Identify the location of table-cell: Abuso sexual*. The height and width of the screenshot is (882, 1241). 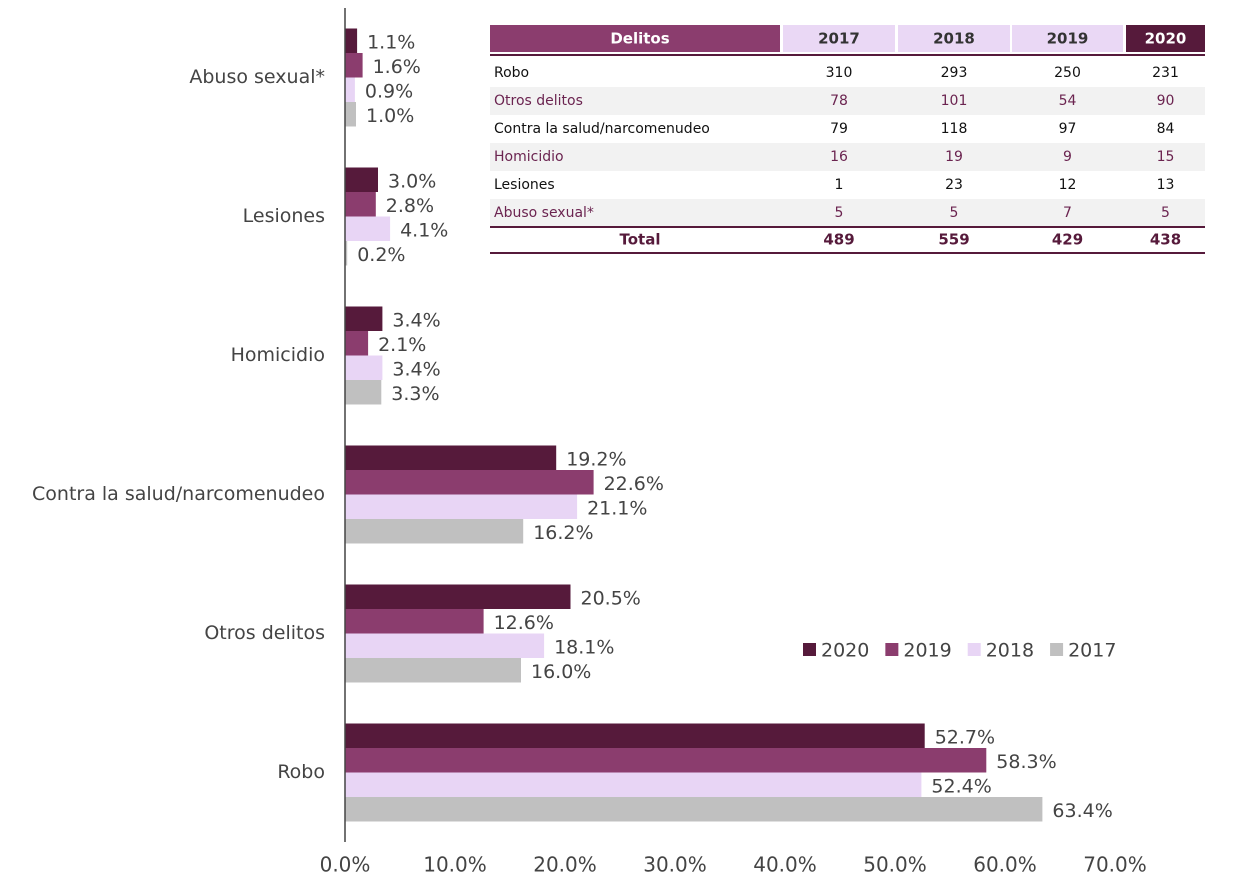
(544, 213).